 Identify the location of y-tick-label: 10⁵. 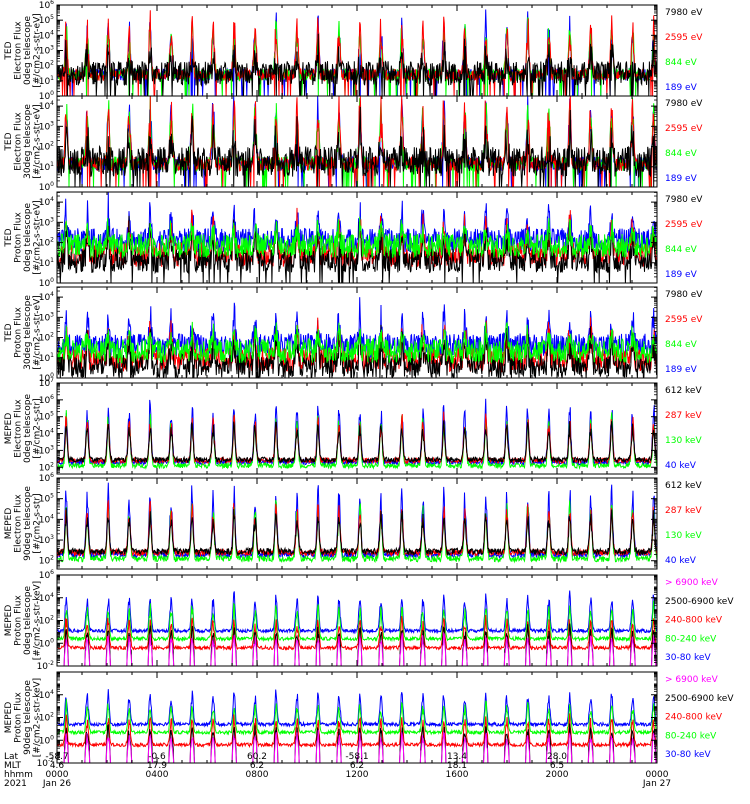
(46, 20).